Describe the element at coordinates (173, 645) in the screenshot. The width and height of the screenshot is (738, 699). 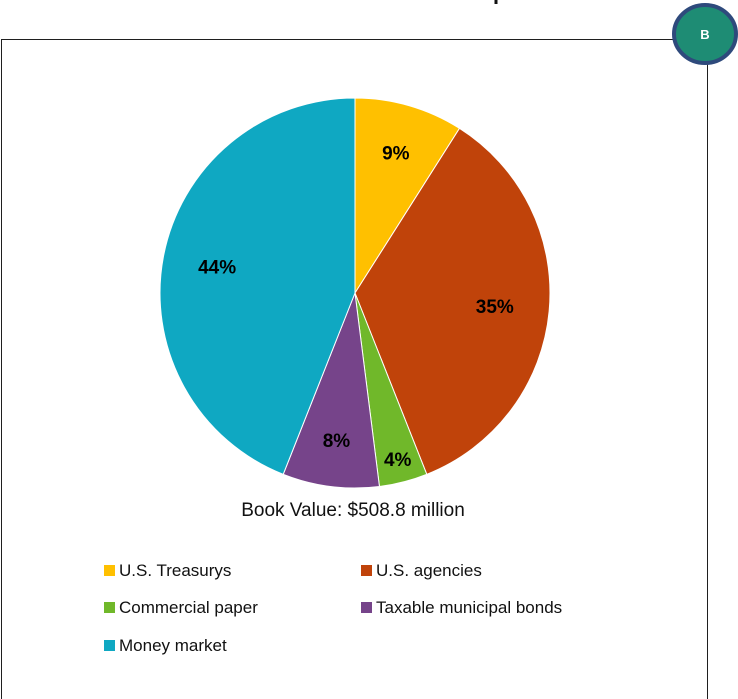
I see `legend-label: Money market` at that location.